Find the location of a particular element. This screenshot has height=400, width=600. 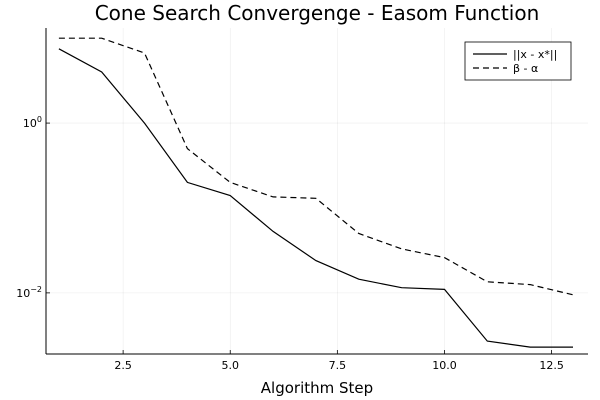

legend-label-1: β - α is located at coordinates (525, 68).